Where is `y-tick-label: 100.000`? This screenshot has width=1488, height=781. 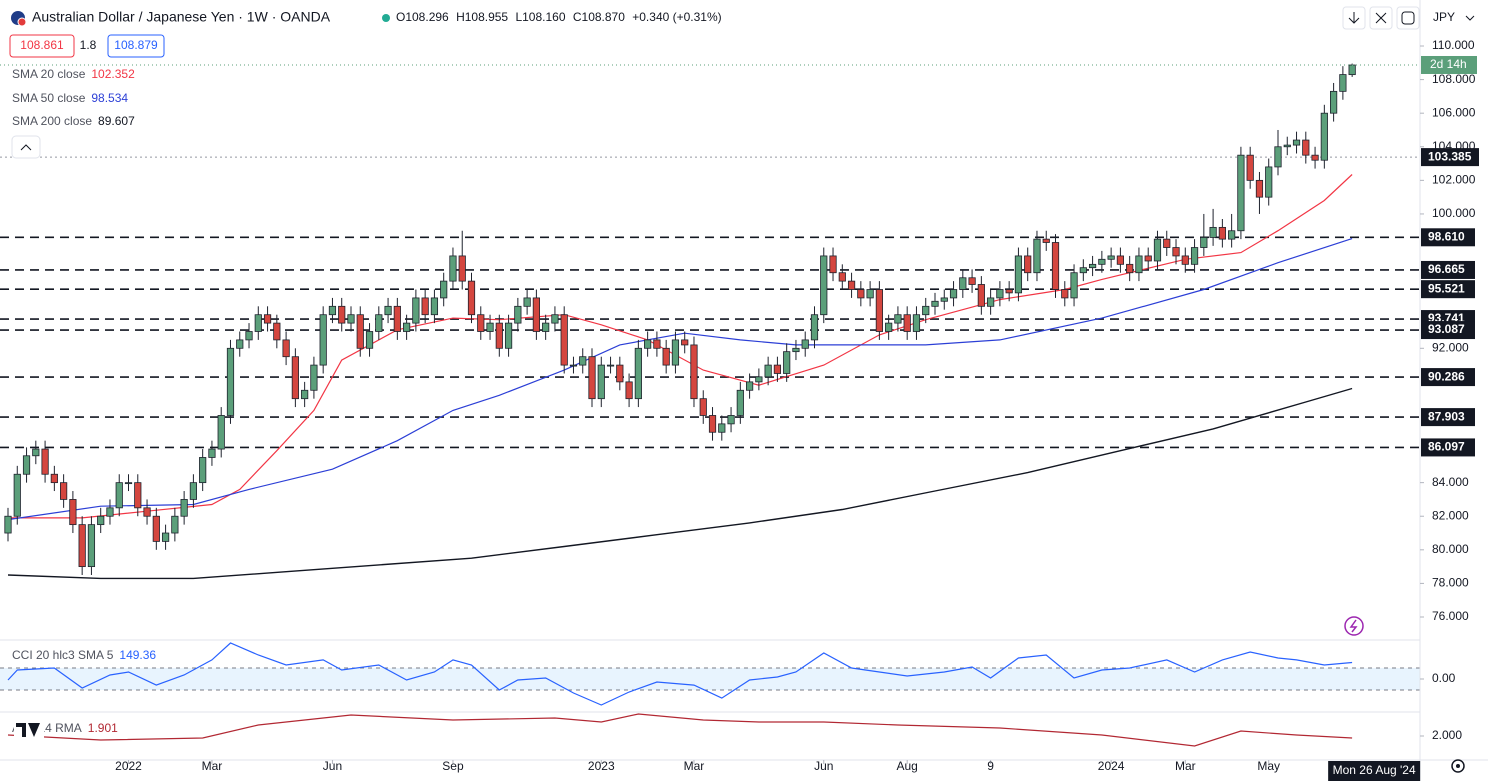
y-tick-label: 100.000 is located at coordinates (1454, 213).